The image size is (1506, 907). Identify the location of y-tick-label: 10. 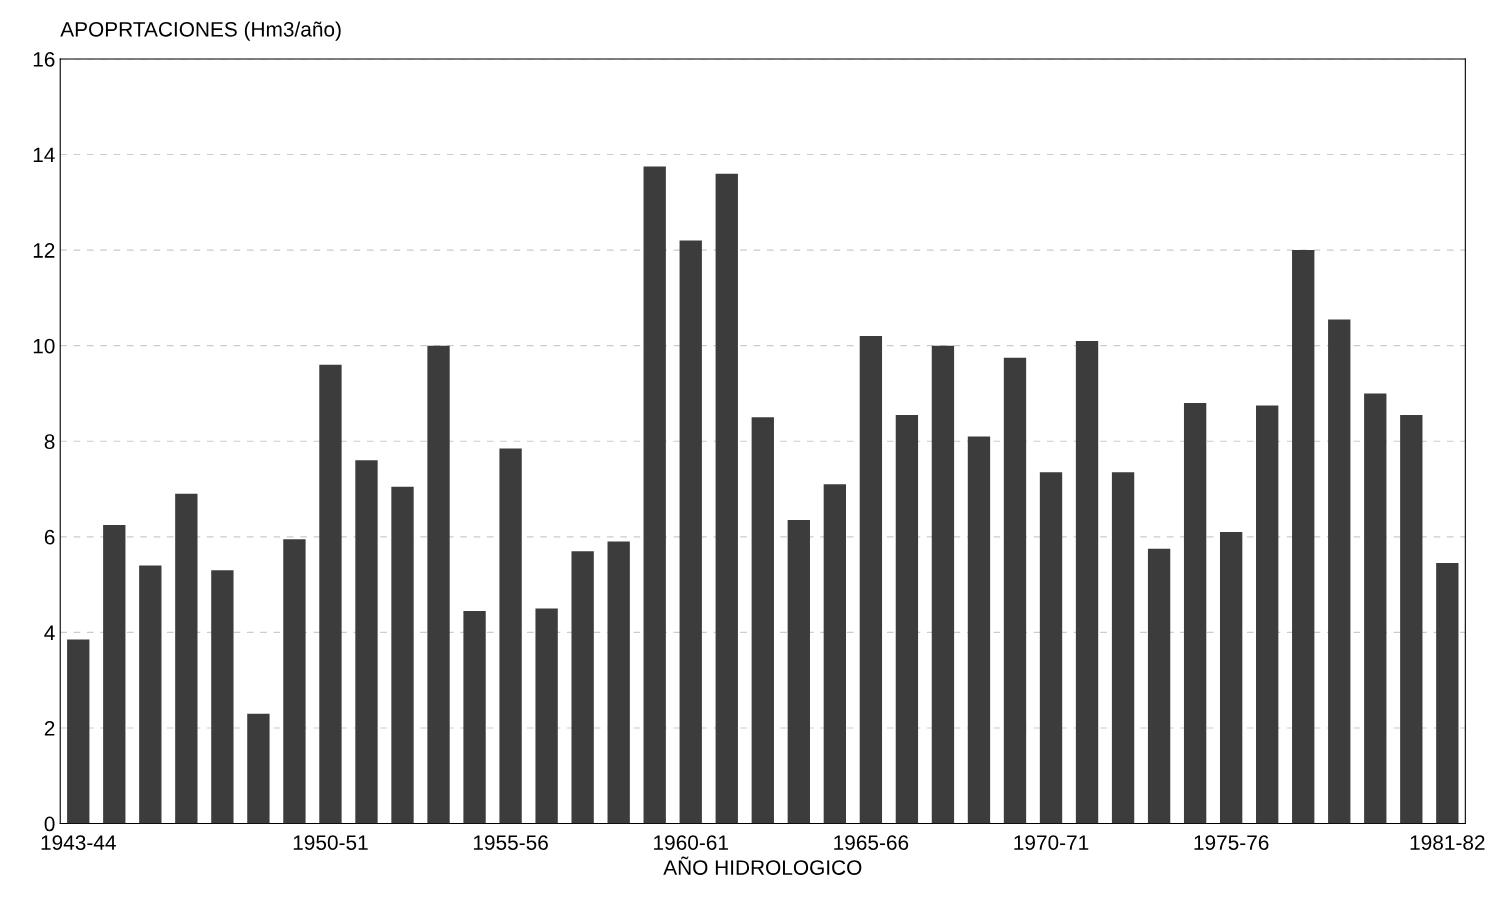
(44, 346).